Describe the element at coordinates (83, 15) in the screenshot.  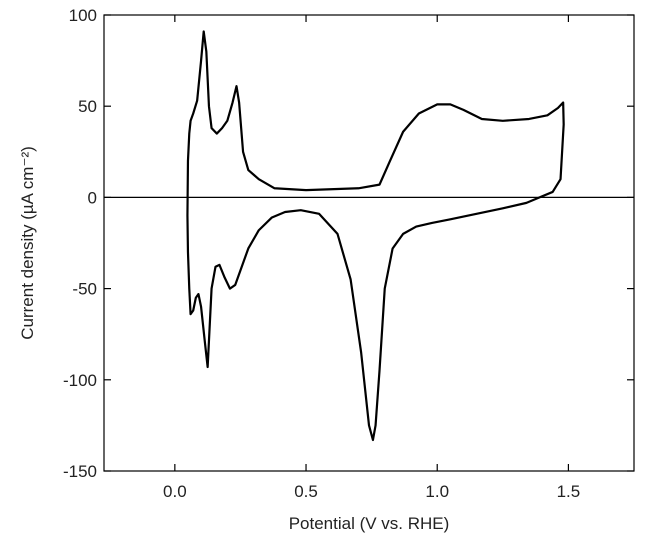
I see `y-tick-label: 100` at that location.